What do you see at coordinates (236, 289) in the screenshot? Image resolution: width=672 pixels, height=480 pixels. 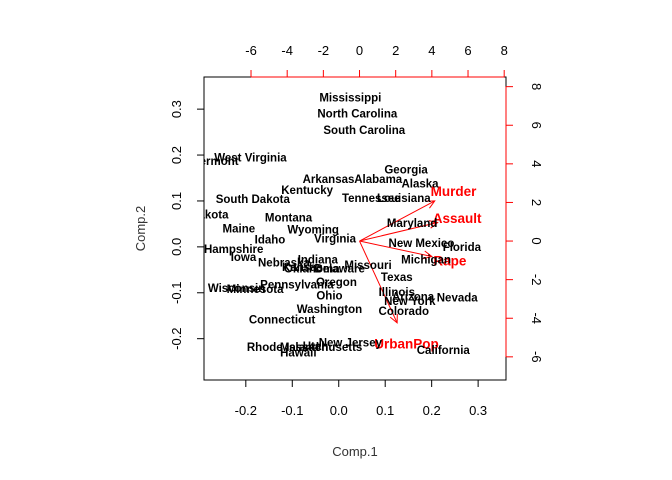 I see `observation-label: Wisconsin` at bounding box center [236, 289].